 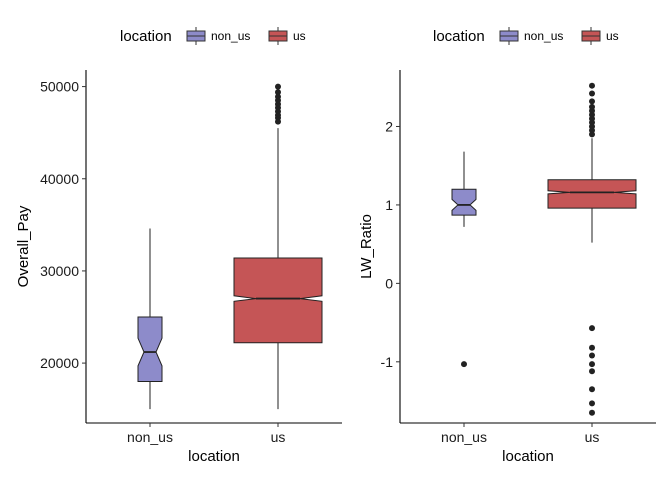 I want to click on y-tick-label: 0, so click(x=389, y=283).